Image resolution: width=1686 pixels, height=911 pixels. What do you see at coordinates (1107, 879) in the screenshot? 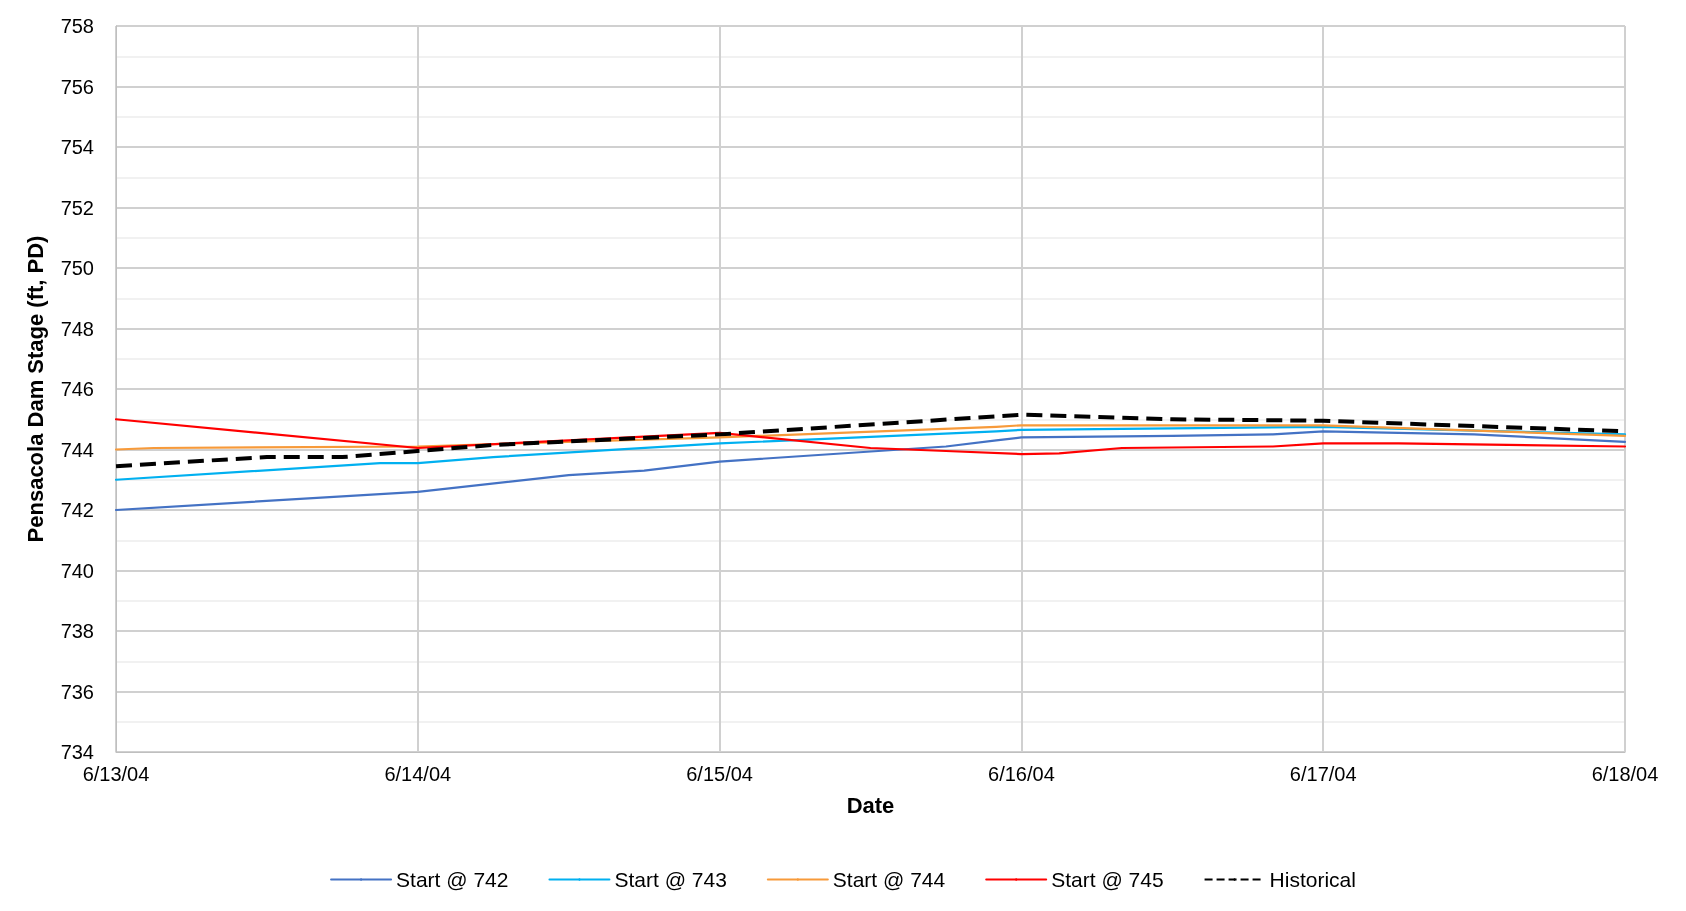
I see `legend-label: Start @ 745` at bounding box center [1107, 879].